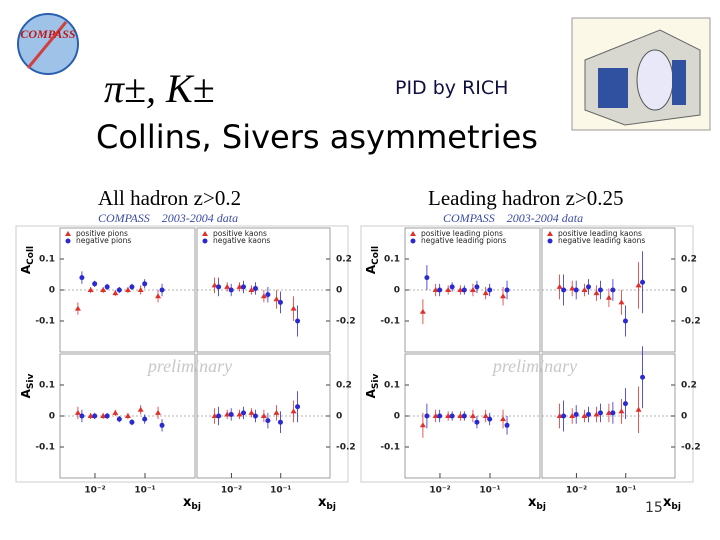  What do you see at coordinates (317, 137) in the screenshot?
I see `slide-title: Collins, Sivers asymmetries` at bounding box center [317, 137].